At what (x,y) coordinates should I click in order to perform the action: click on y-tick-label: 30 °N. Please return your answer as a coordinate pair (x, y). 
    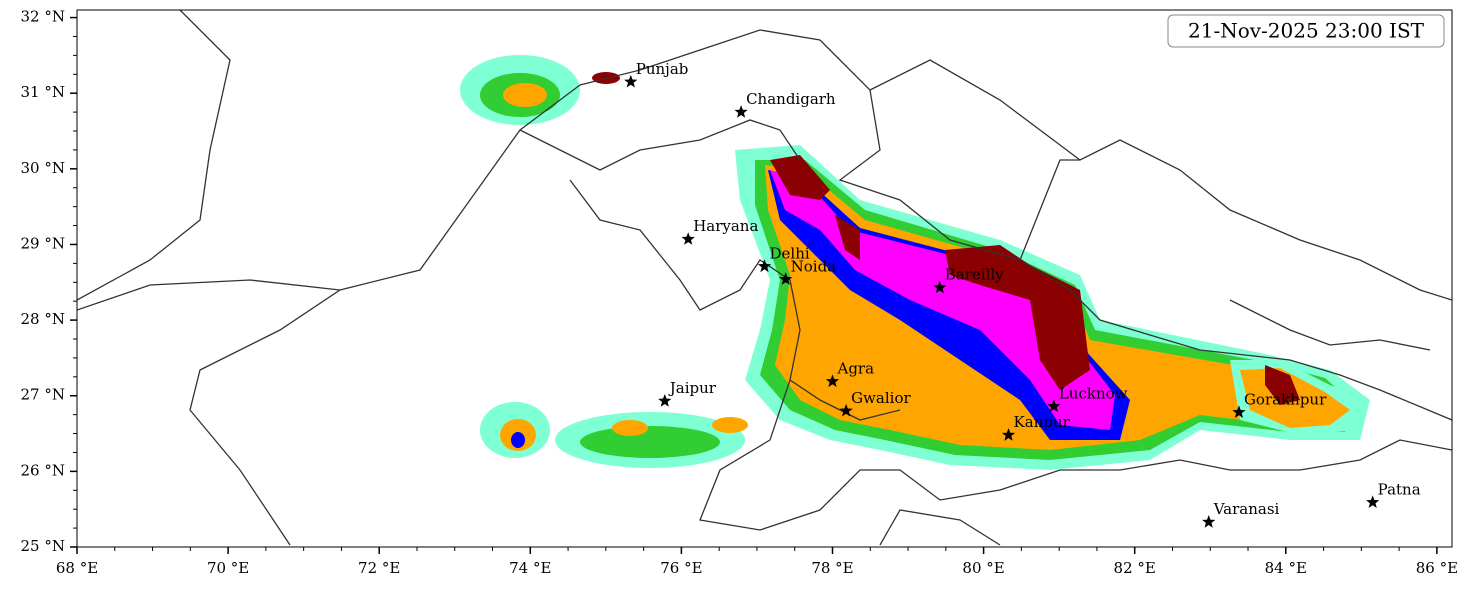
    Looking at the image, I should click on (43, 168).